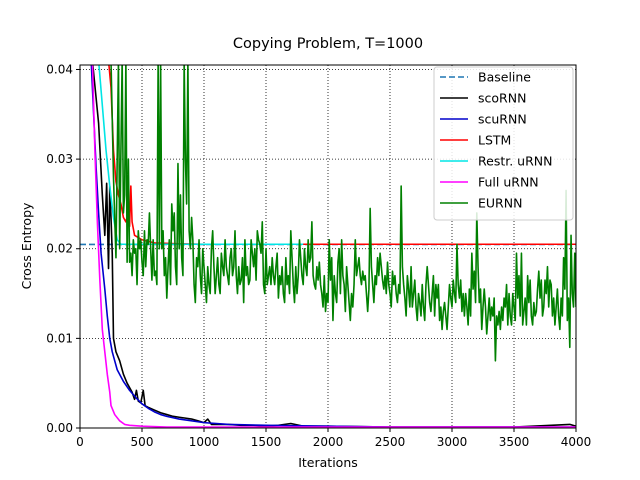 The height and width of the screenshot is (480, 640). Describe the element at coordinates (452, 442) in the screenshot. I see `x-tick-label: 3000` at that location.